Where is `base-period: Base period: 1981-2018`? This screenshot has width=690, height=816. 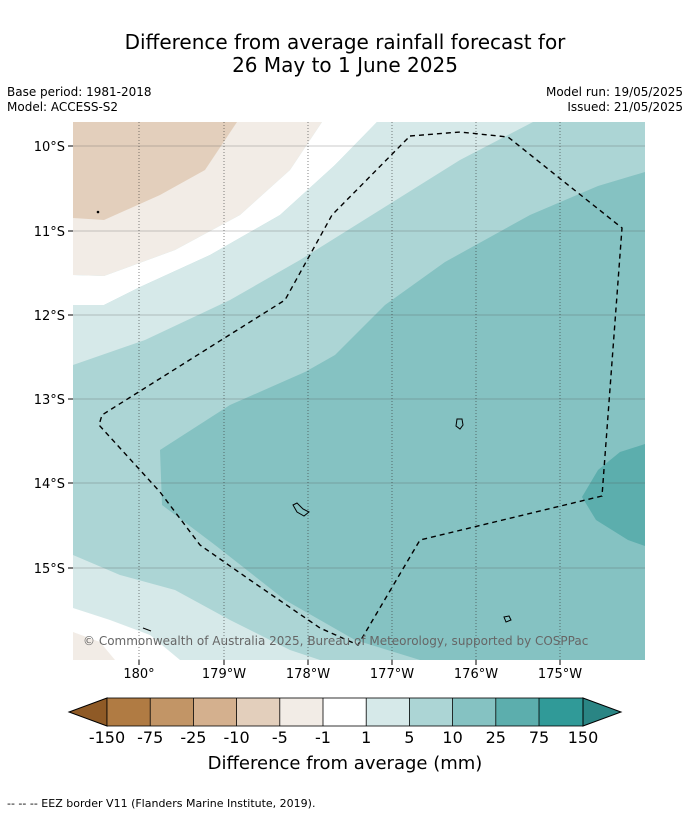 base-period: Base period: 1981-2018 is located at coordinates (79, 92).